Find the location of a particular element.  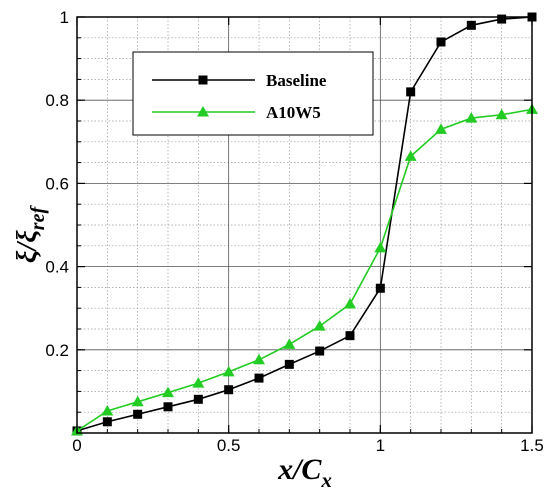

x-axis-title-sub: x is located at coordinates (326, 480).